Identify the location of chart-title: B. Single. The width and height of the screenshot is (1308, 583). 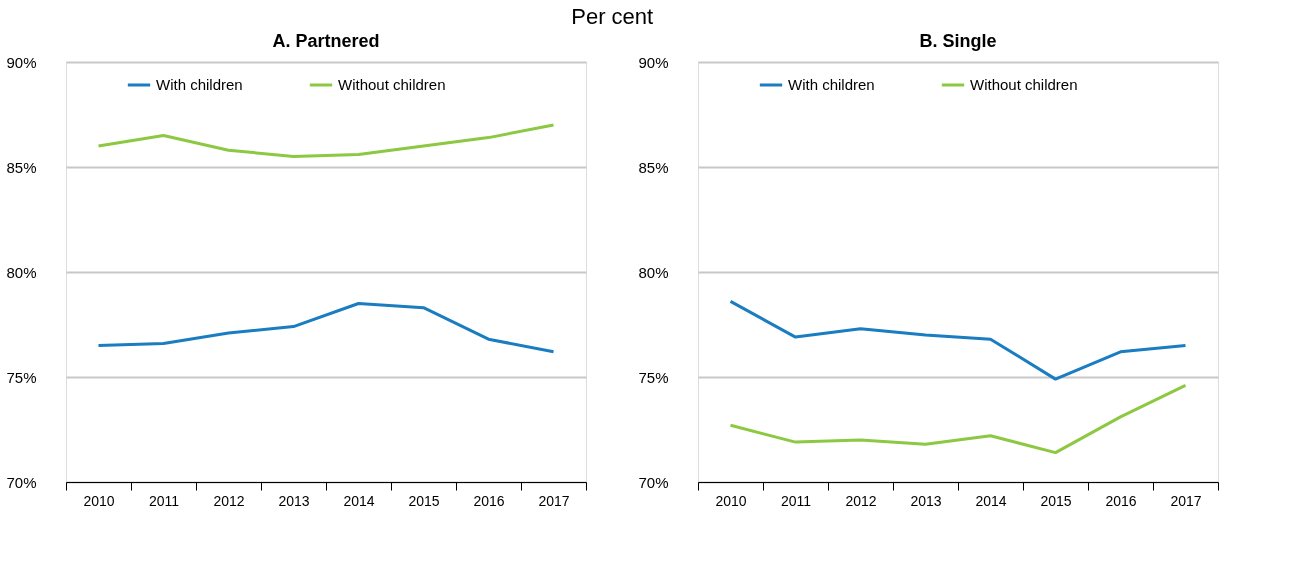
(958, 41).